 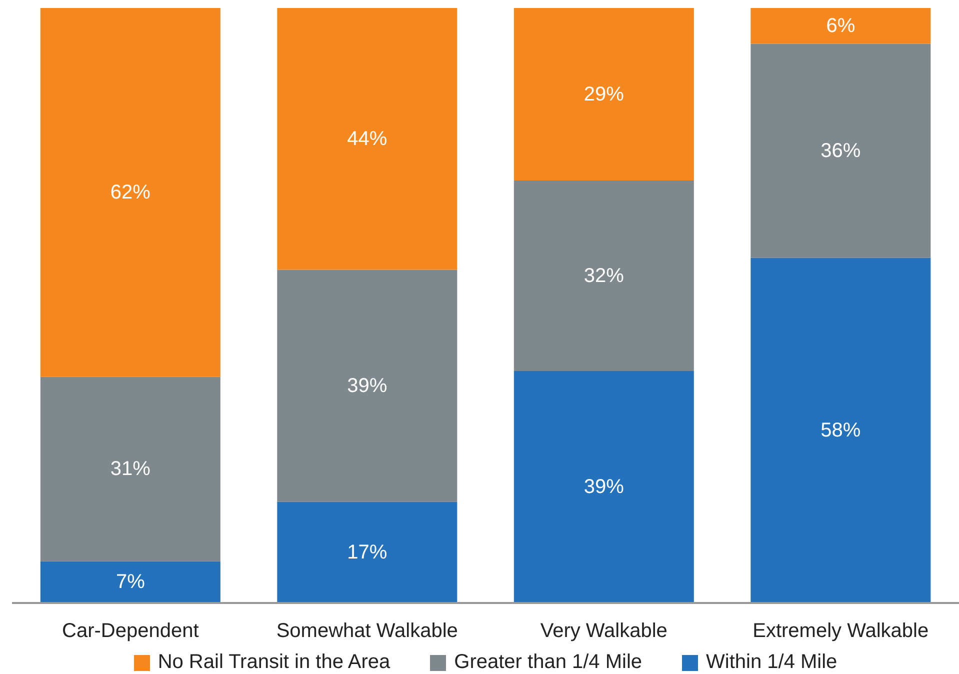 I want to click on data-label: 17%, so click(x=367, y=552).